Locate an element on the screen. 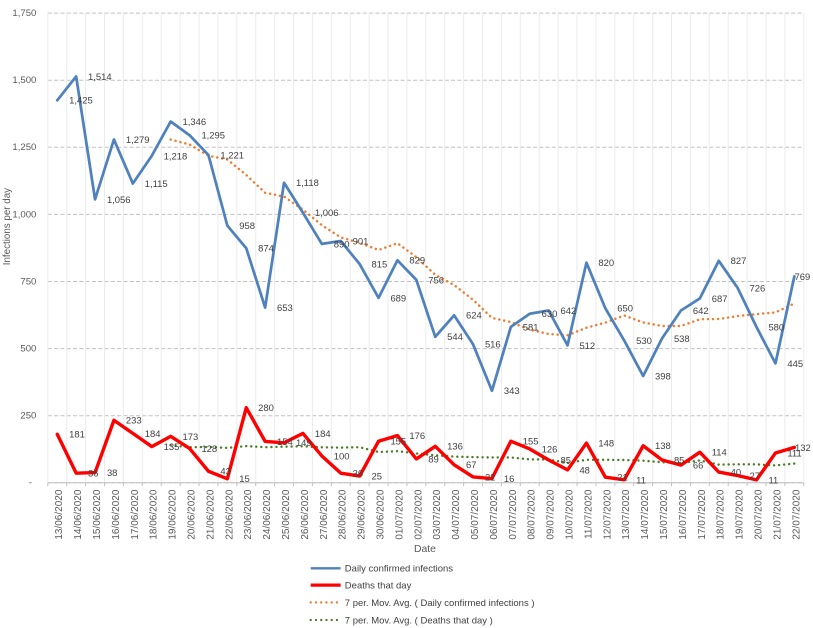 The width and height of the screenshot is (813, 628). svg-text: 14/07/2020 is located at coordinates (645, 514).